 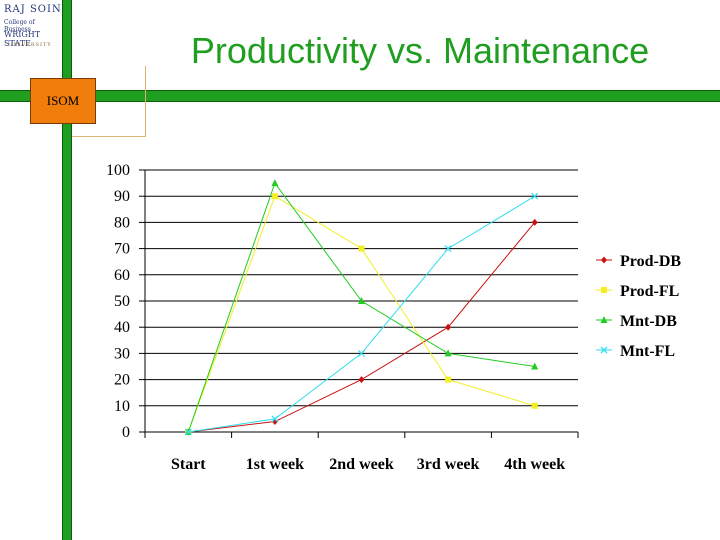 What do you see at coordinates (360, 96) in the screenshot?
I see `green-horizontal-bar` at bounding box center [360, 96].